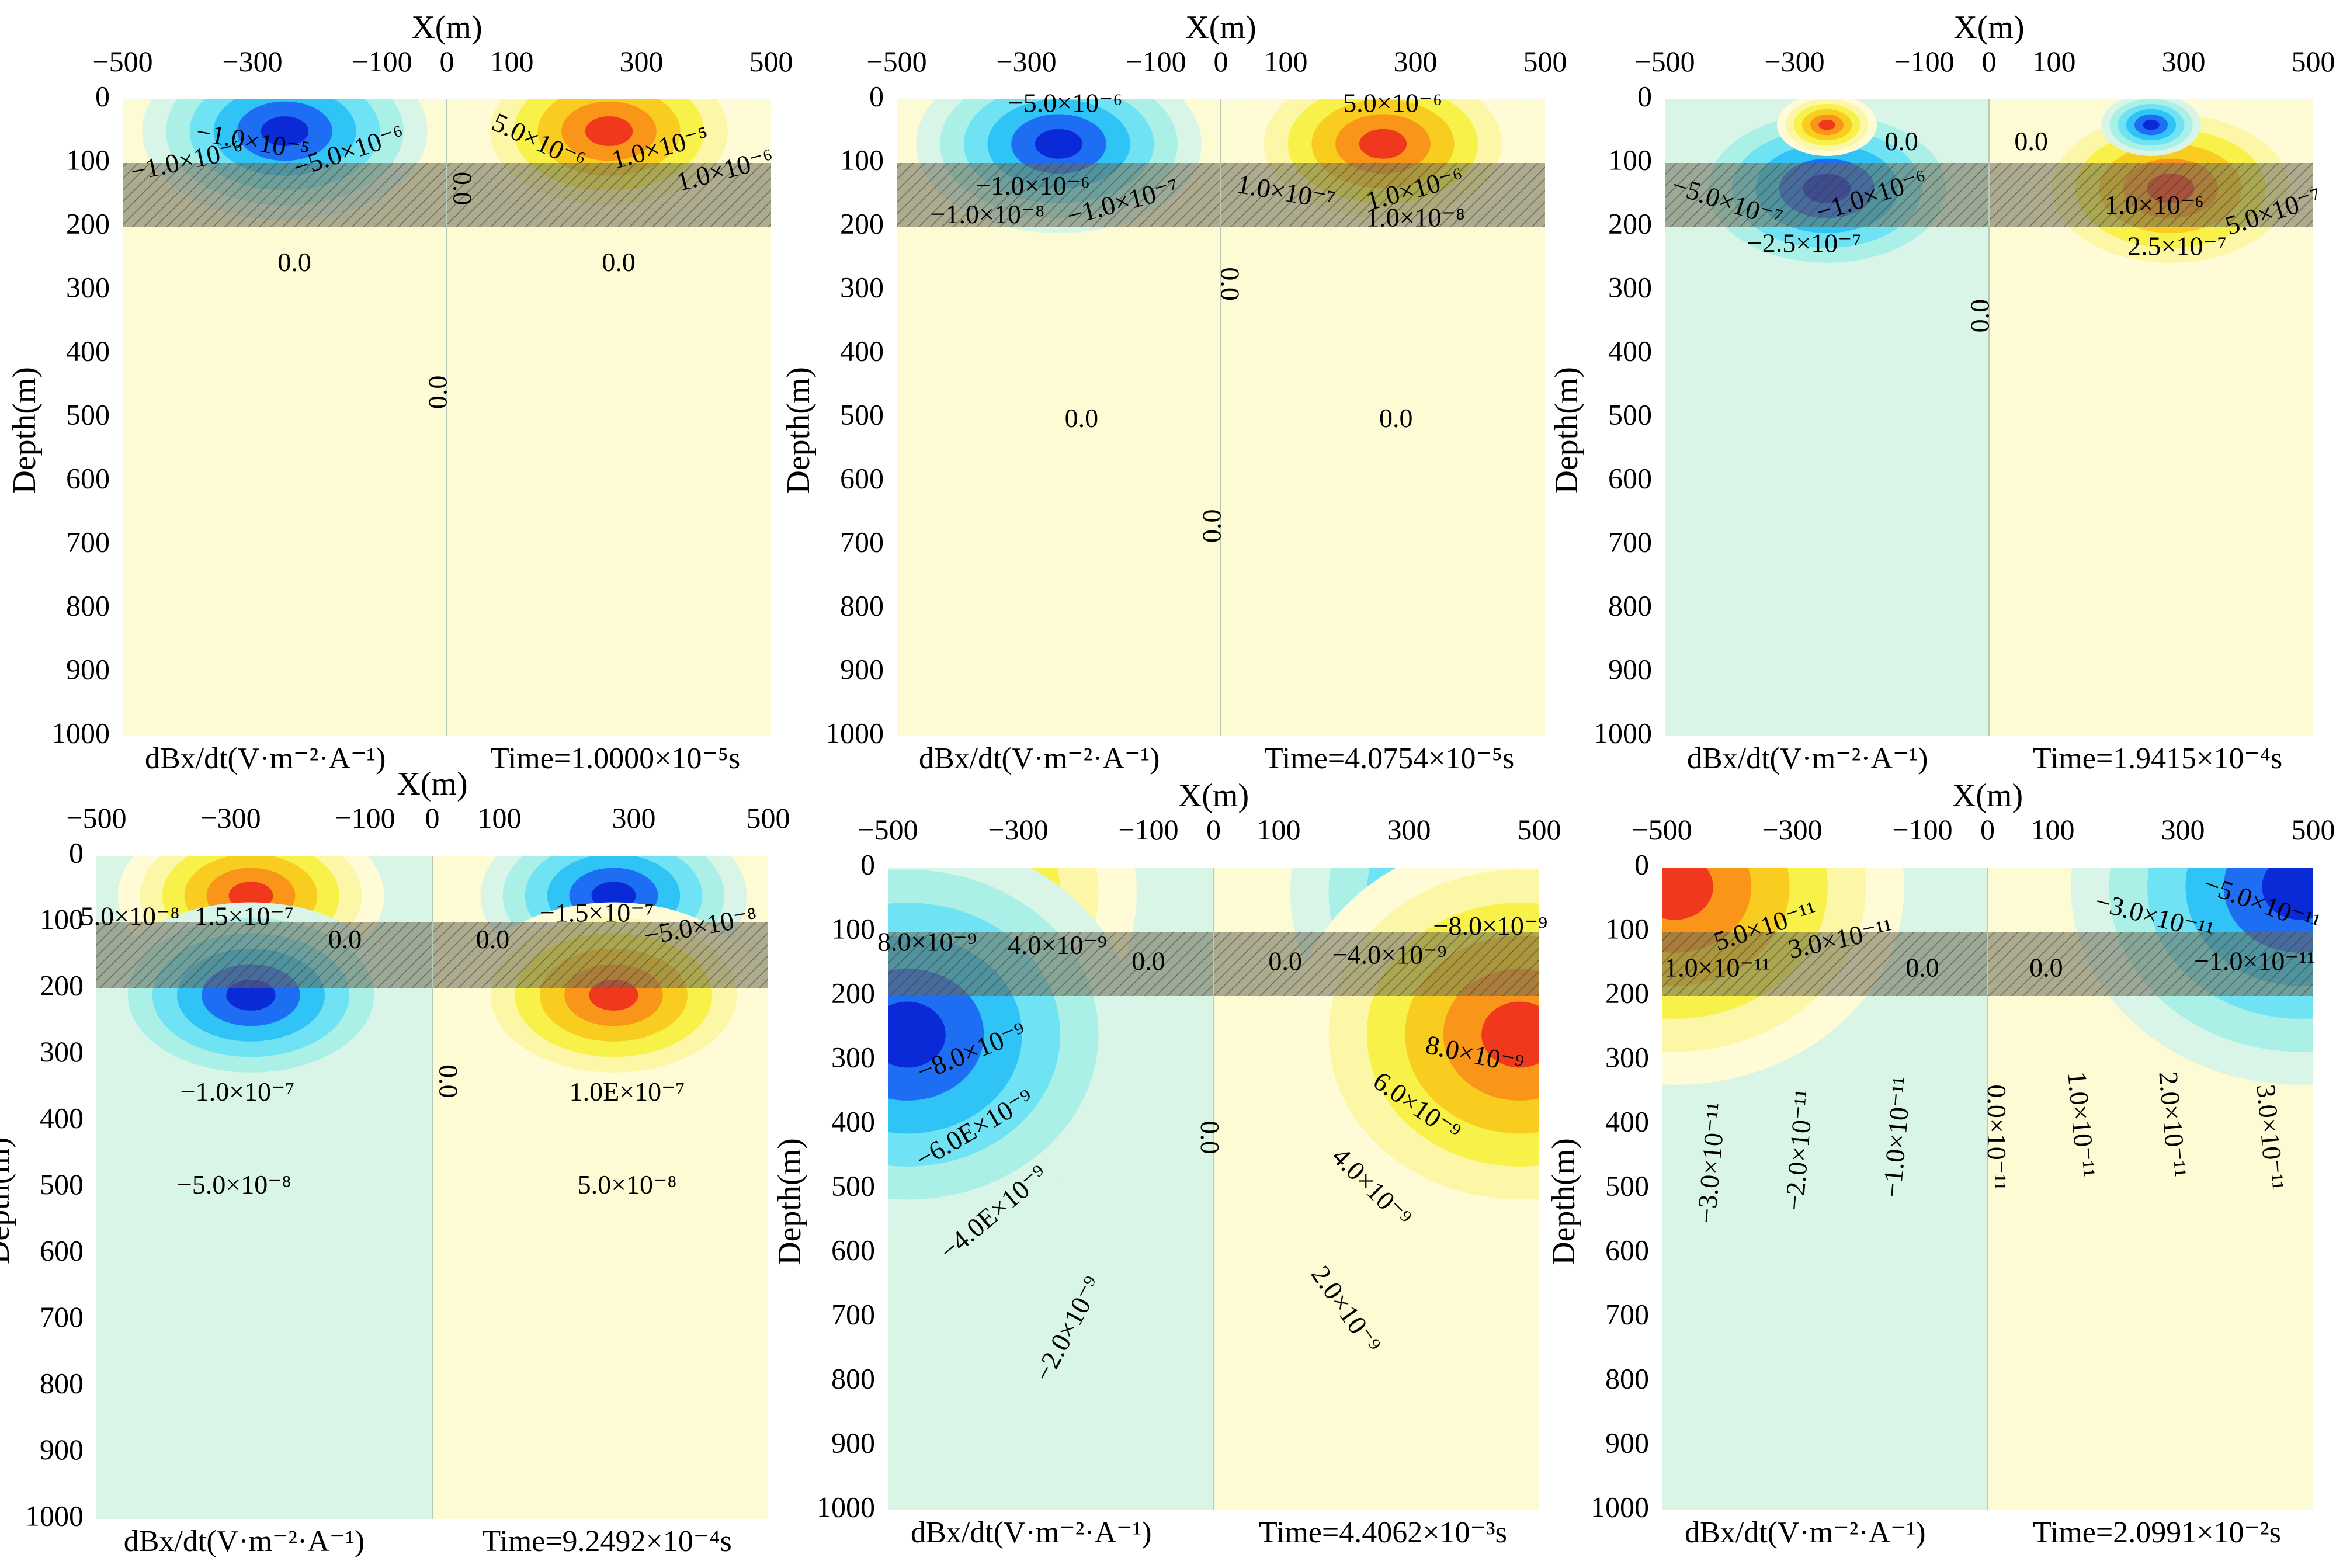  What do you see at coordinates (927, 942) in the screenshot?
I see `contour-label: 8.0×10⁻⁹` at bounding box center [927, 942].